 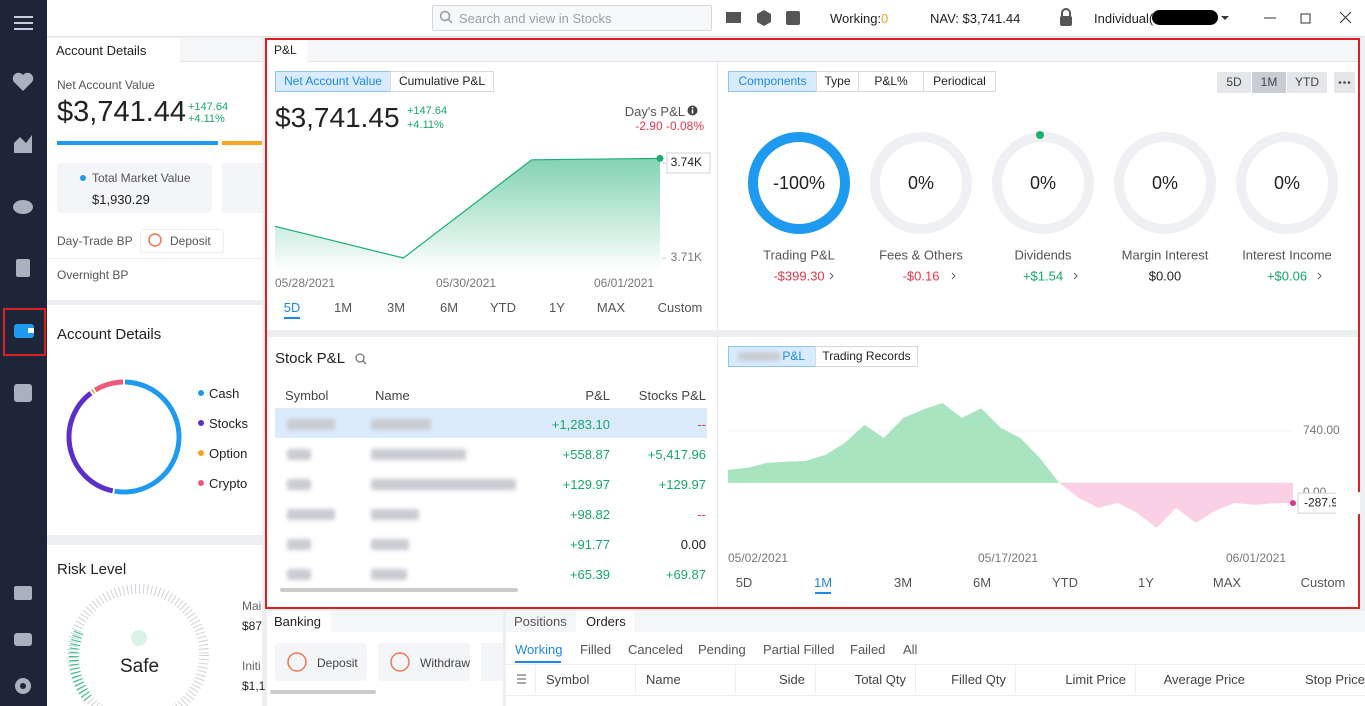 What do you see at coordinates (491, 423) in the screenshot?
I see `row-highlight` at bounding box center [491, 423].